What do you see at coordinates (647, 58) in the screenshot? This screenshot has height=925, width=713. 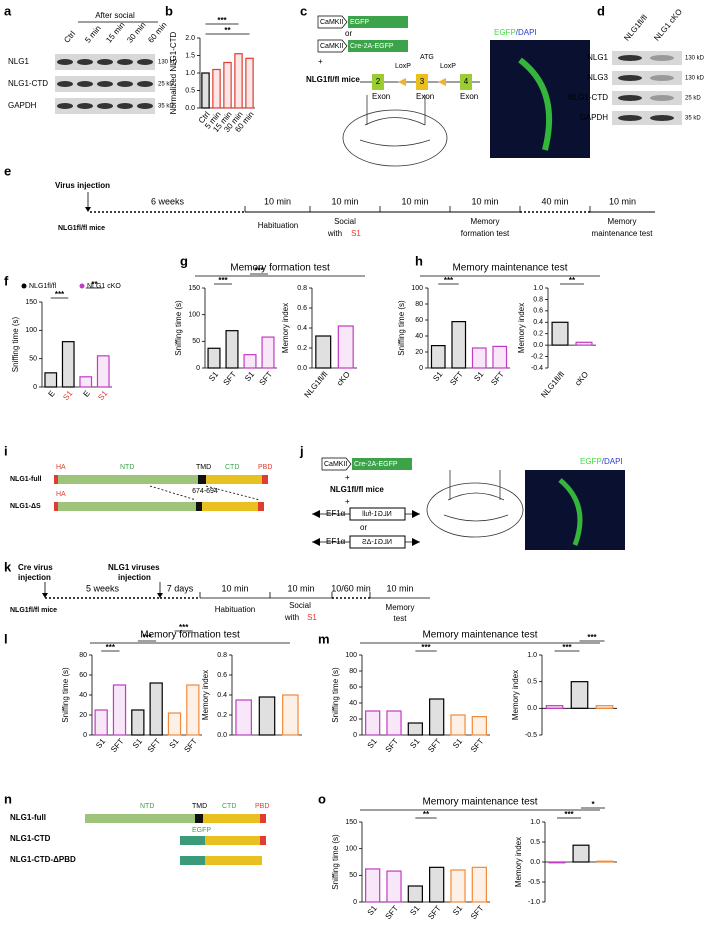 I see `blot-strip` at bounding box center [647, 58].